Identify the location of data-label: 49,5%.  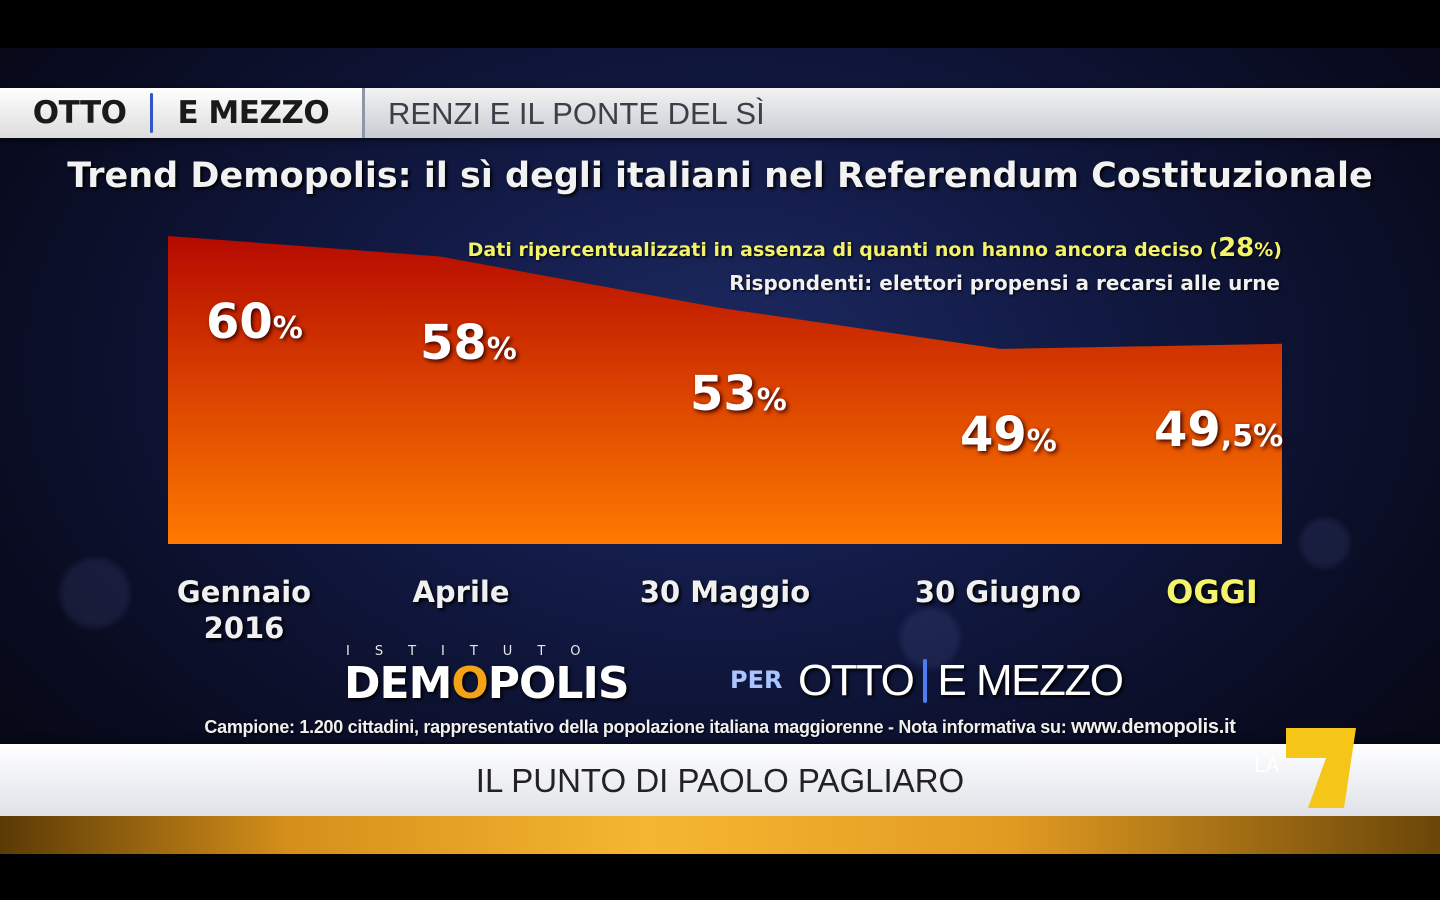
(1218, 430).